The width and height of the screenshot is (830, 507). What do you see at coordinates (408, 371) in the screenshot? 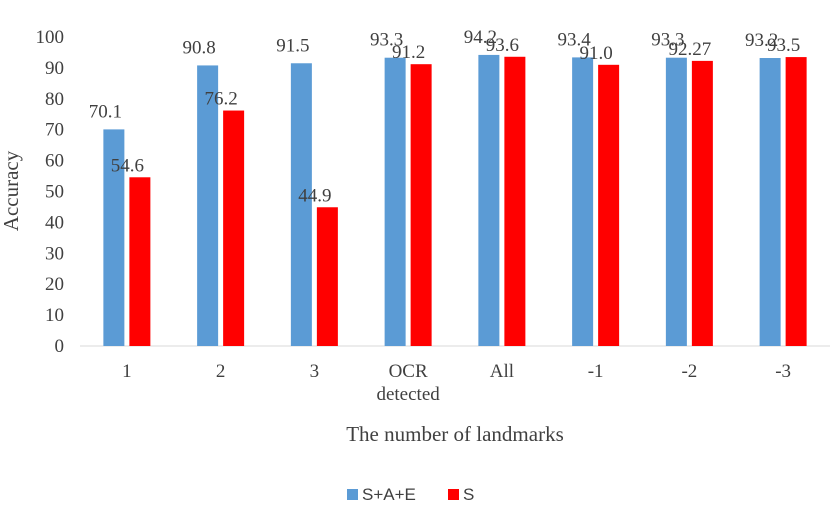
I see `x-tick-label: OCR` at bounding box center [408, 371].